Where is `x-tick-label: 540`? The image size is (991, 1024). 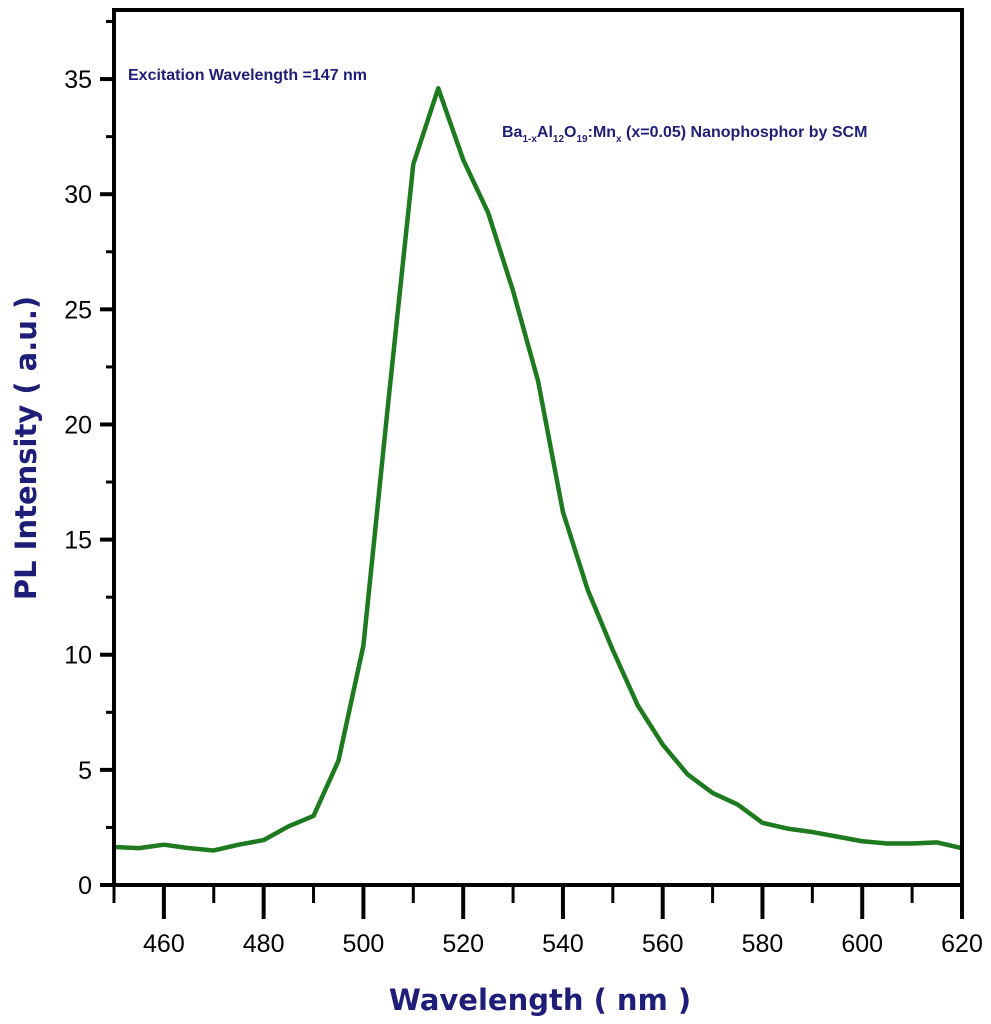
x-tick-label: 540 is located at coordinates (563, 944).